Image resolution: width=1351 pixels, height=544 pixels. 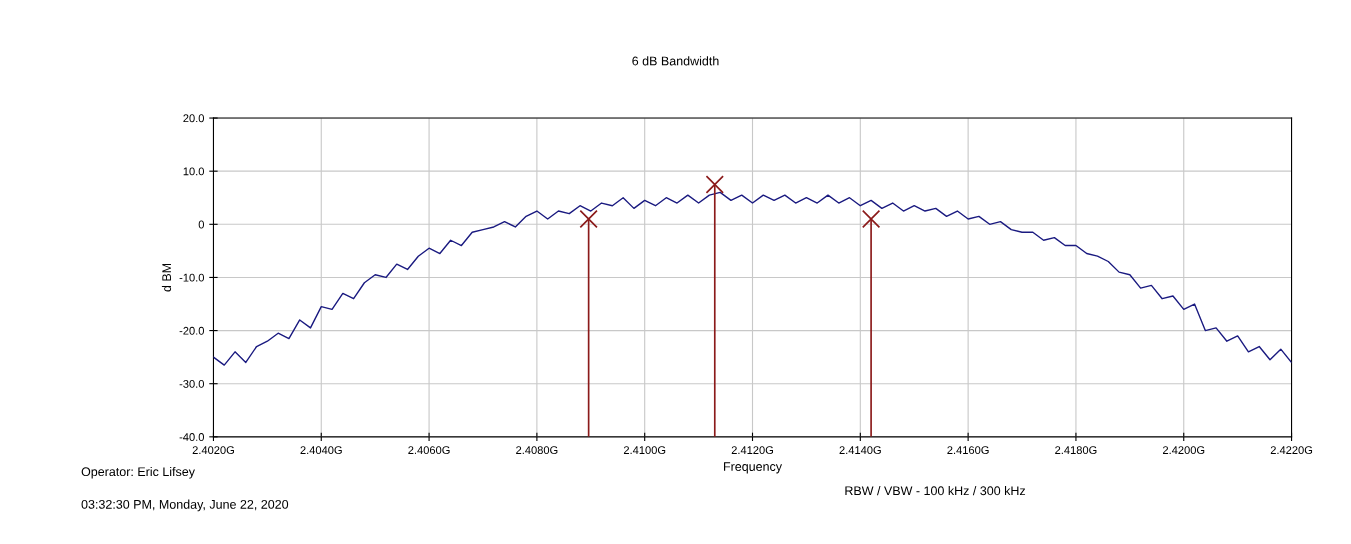 What do you see at coordinates (191, 437) in the screenshot?
I see `y-tick-label: -40.0` at bounding box center [191, 437].